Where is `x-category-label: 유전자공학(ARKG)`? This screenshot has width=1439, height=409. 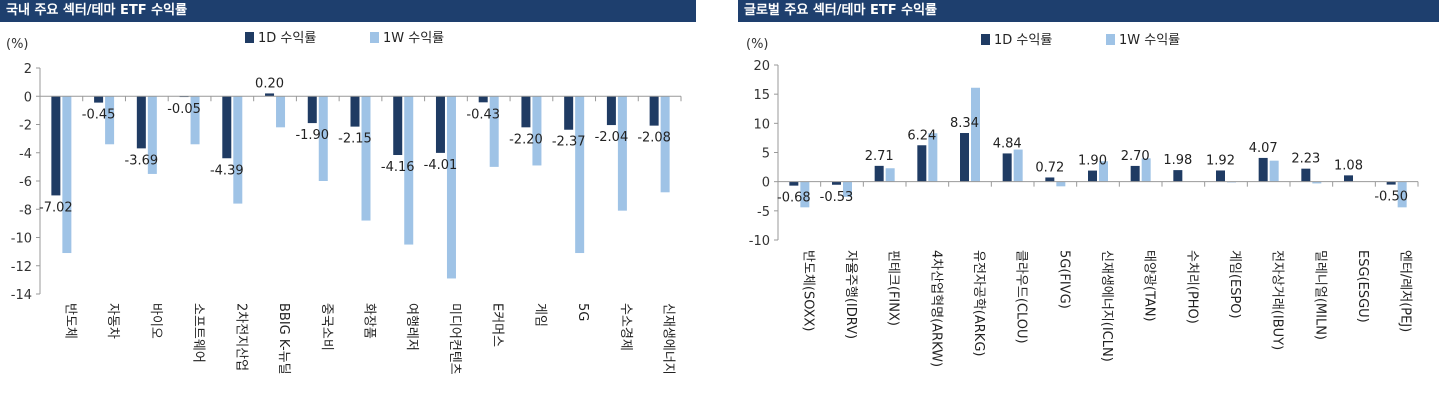 x-category-label: 유전자공학(ARKG) is located at coordinates (978, 303).